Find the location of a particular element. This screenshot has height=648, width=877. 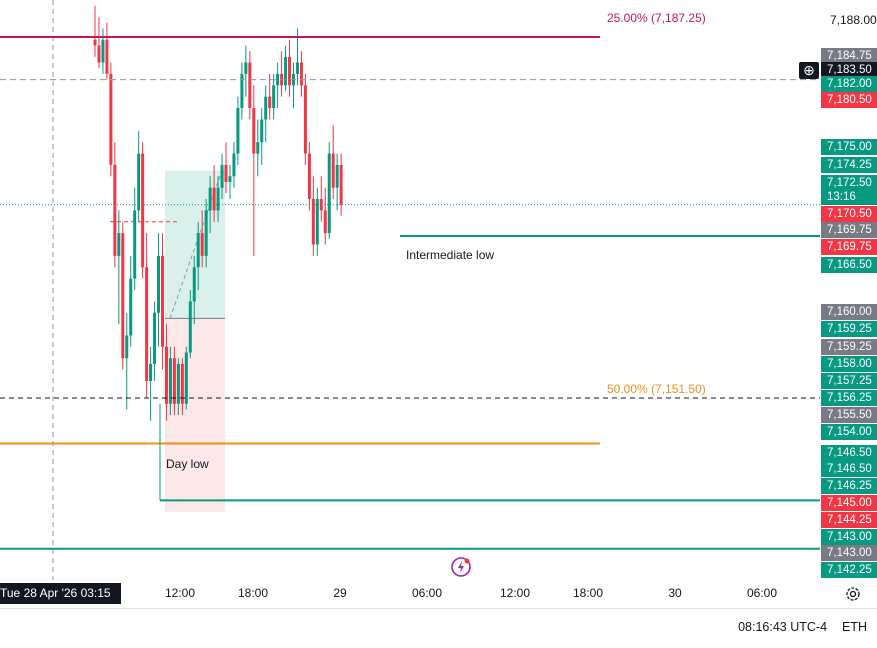

price-tag: 7,142.25 is located at coordinates (849, 570).